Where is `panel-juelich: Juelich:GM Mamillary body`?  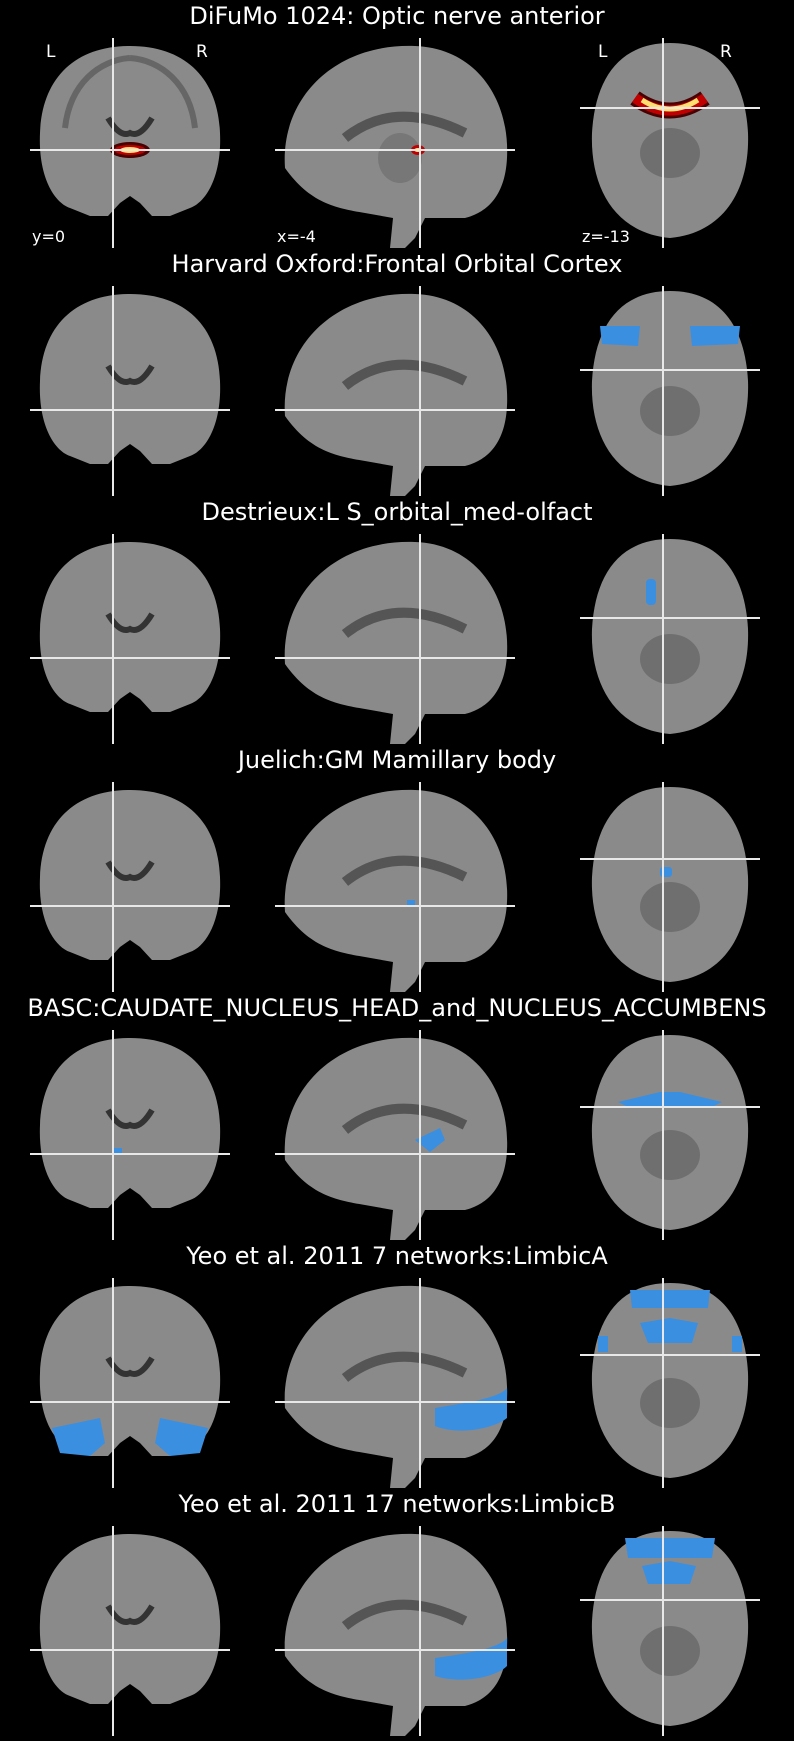
panel-juelich: Juelich:GM Mamillary body is located at coordinates (397, 868).